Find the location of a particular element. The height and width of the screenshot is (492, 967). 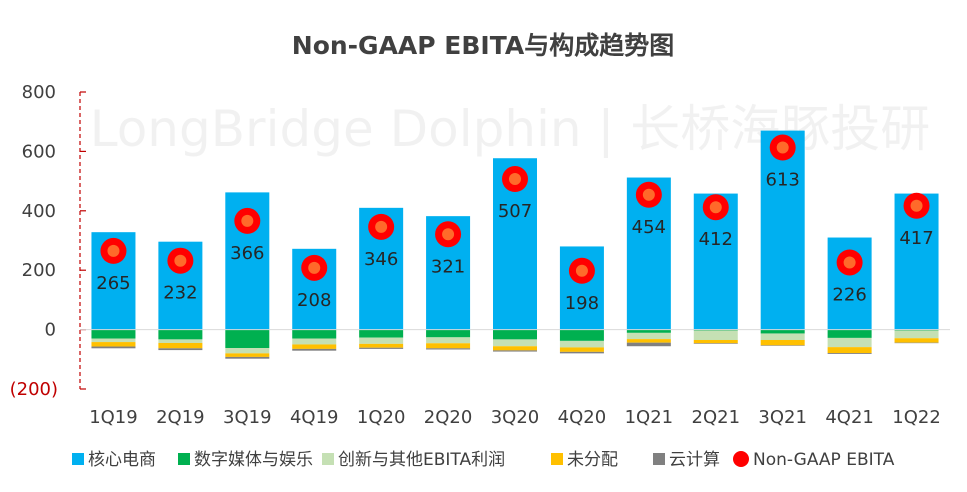

legend-label: 未分配 is located at coordinates (592, 460).